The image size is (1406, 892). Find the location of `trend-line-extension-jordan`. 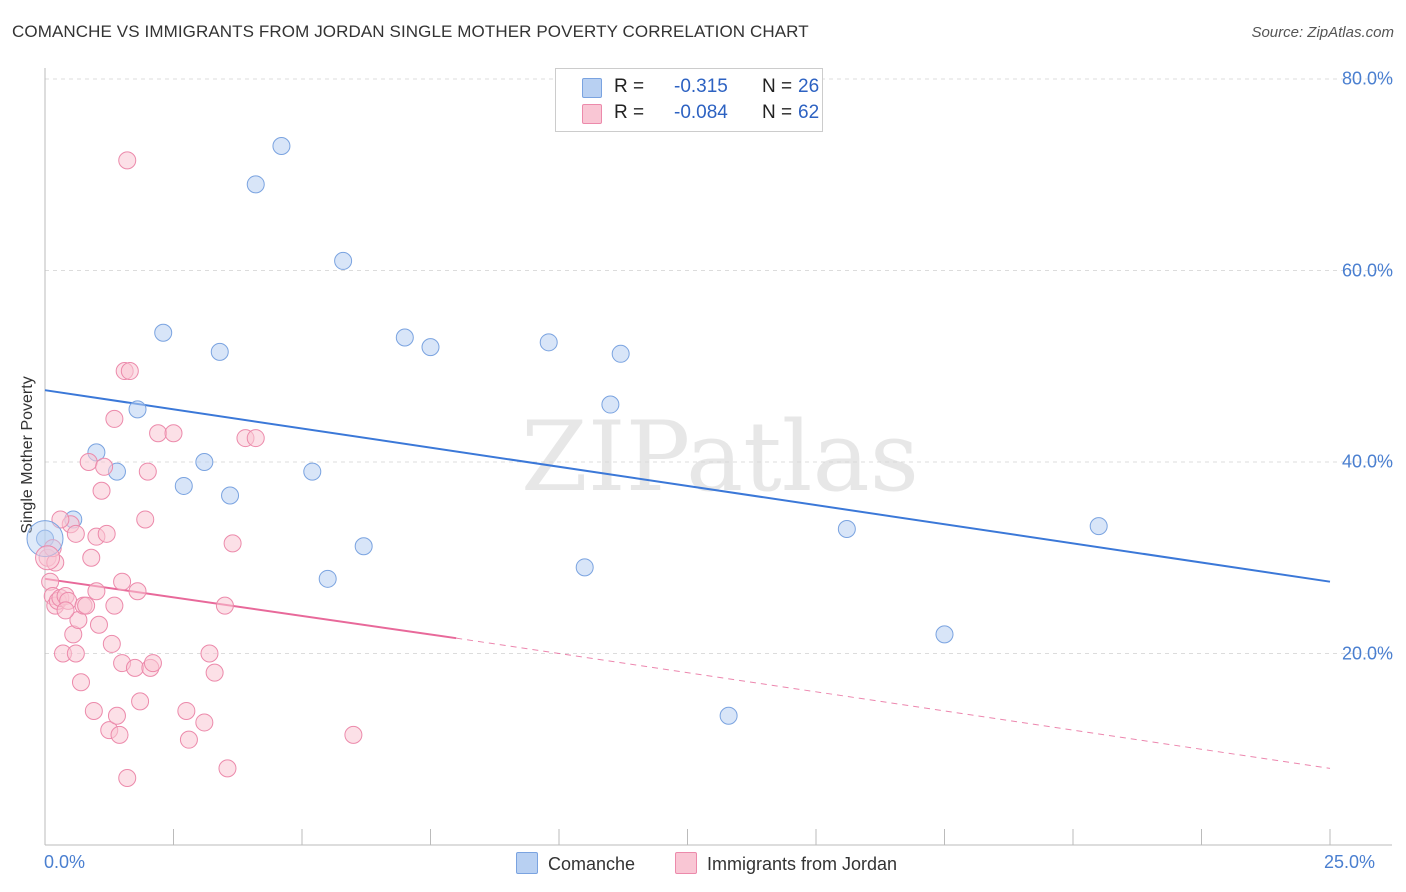

trend-line-extension-jordan is located at coordinates (893, 703).